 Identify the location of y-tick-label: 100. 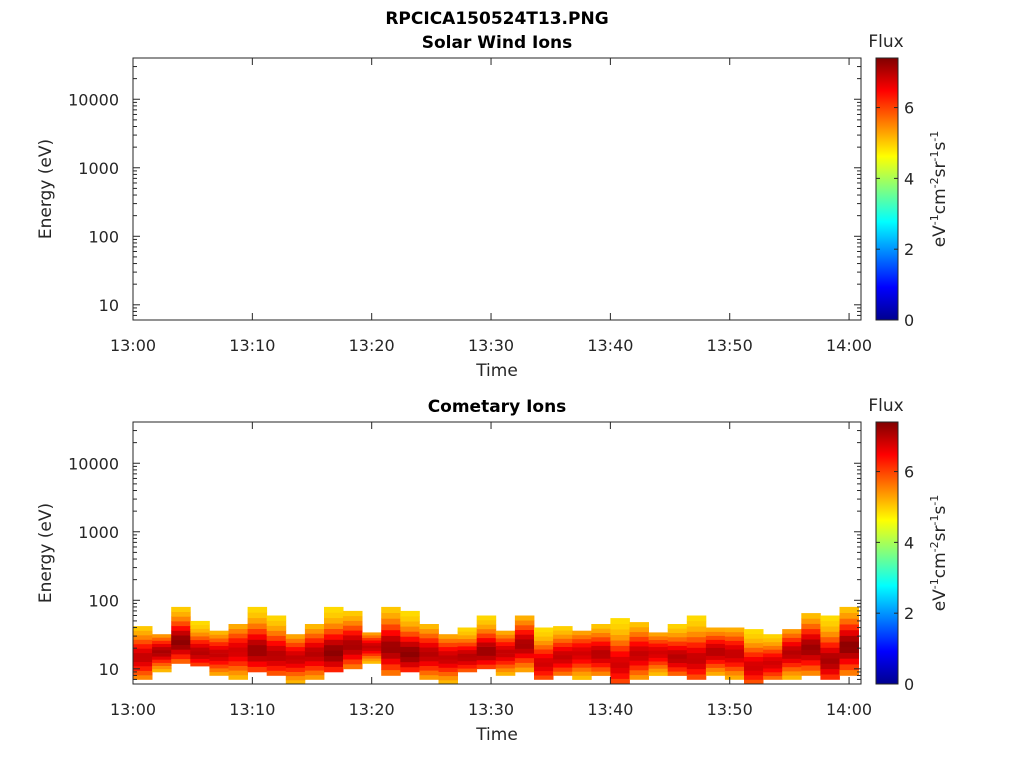
(103, 600).